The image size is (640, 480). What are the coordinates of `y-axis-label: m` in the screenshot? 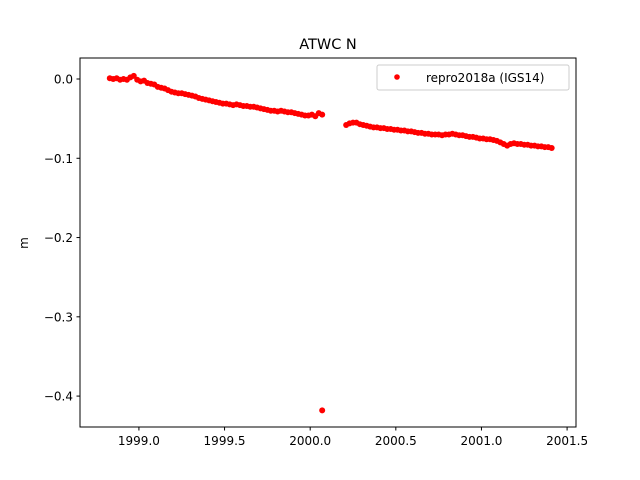 It's located at (24, 243).